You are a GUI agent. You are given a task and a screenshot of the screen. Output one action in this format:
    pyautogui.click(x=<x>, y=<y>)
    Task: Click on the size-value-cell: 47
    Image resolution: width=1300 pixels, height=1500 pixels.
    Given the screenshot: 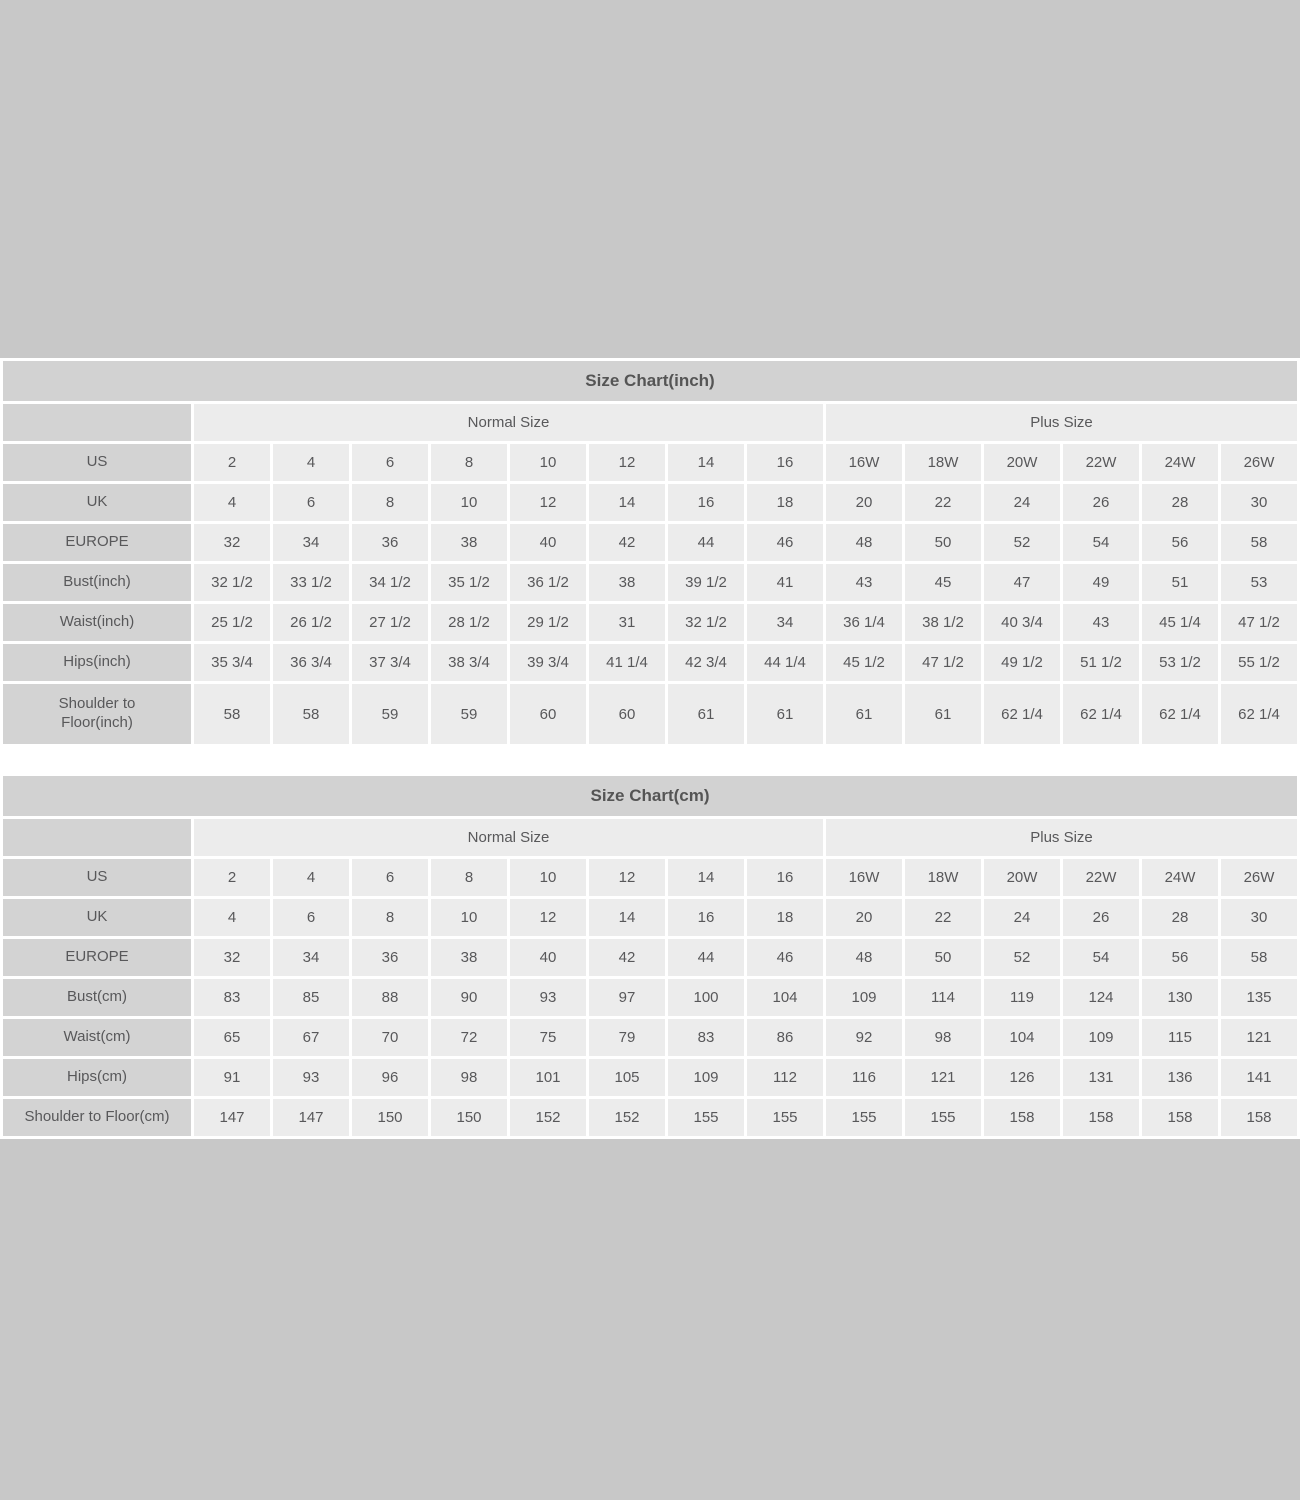 What is the action you would take?
    pyautogui.click(x=1022, y=582)
    